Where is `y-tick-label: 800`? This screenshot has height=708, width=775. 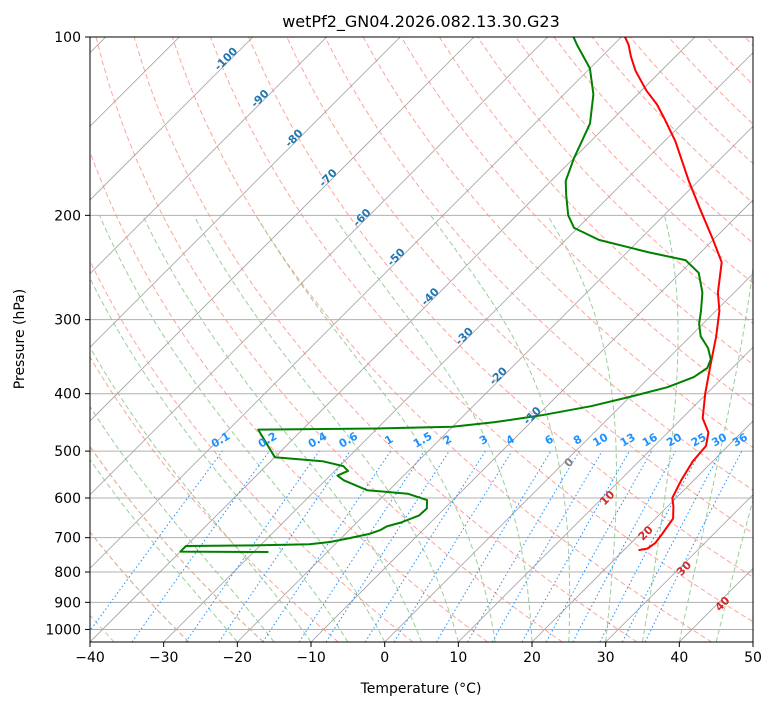 y-tick-label: 800 is located at coordinates (67, 573).